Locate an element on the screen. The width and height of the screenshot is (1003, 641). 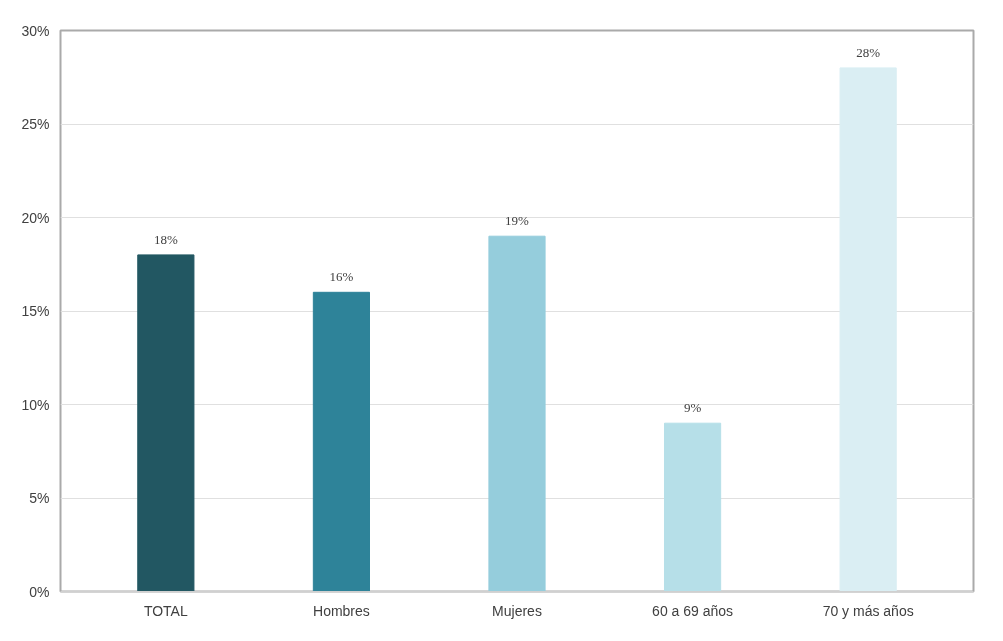
data-label: 28% is located at coordinates (868, 52).